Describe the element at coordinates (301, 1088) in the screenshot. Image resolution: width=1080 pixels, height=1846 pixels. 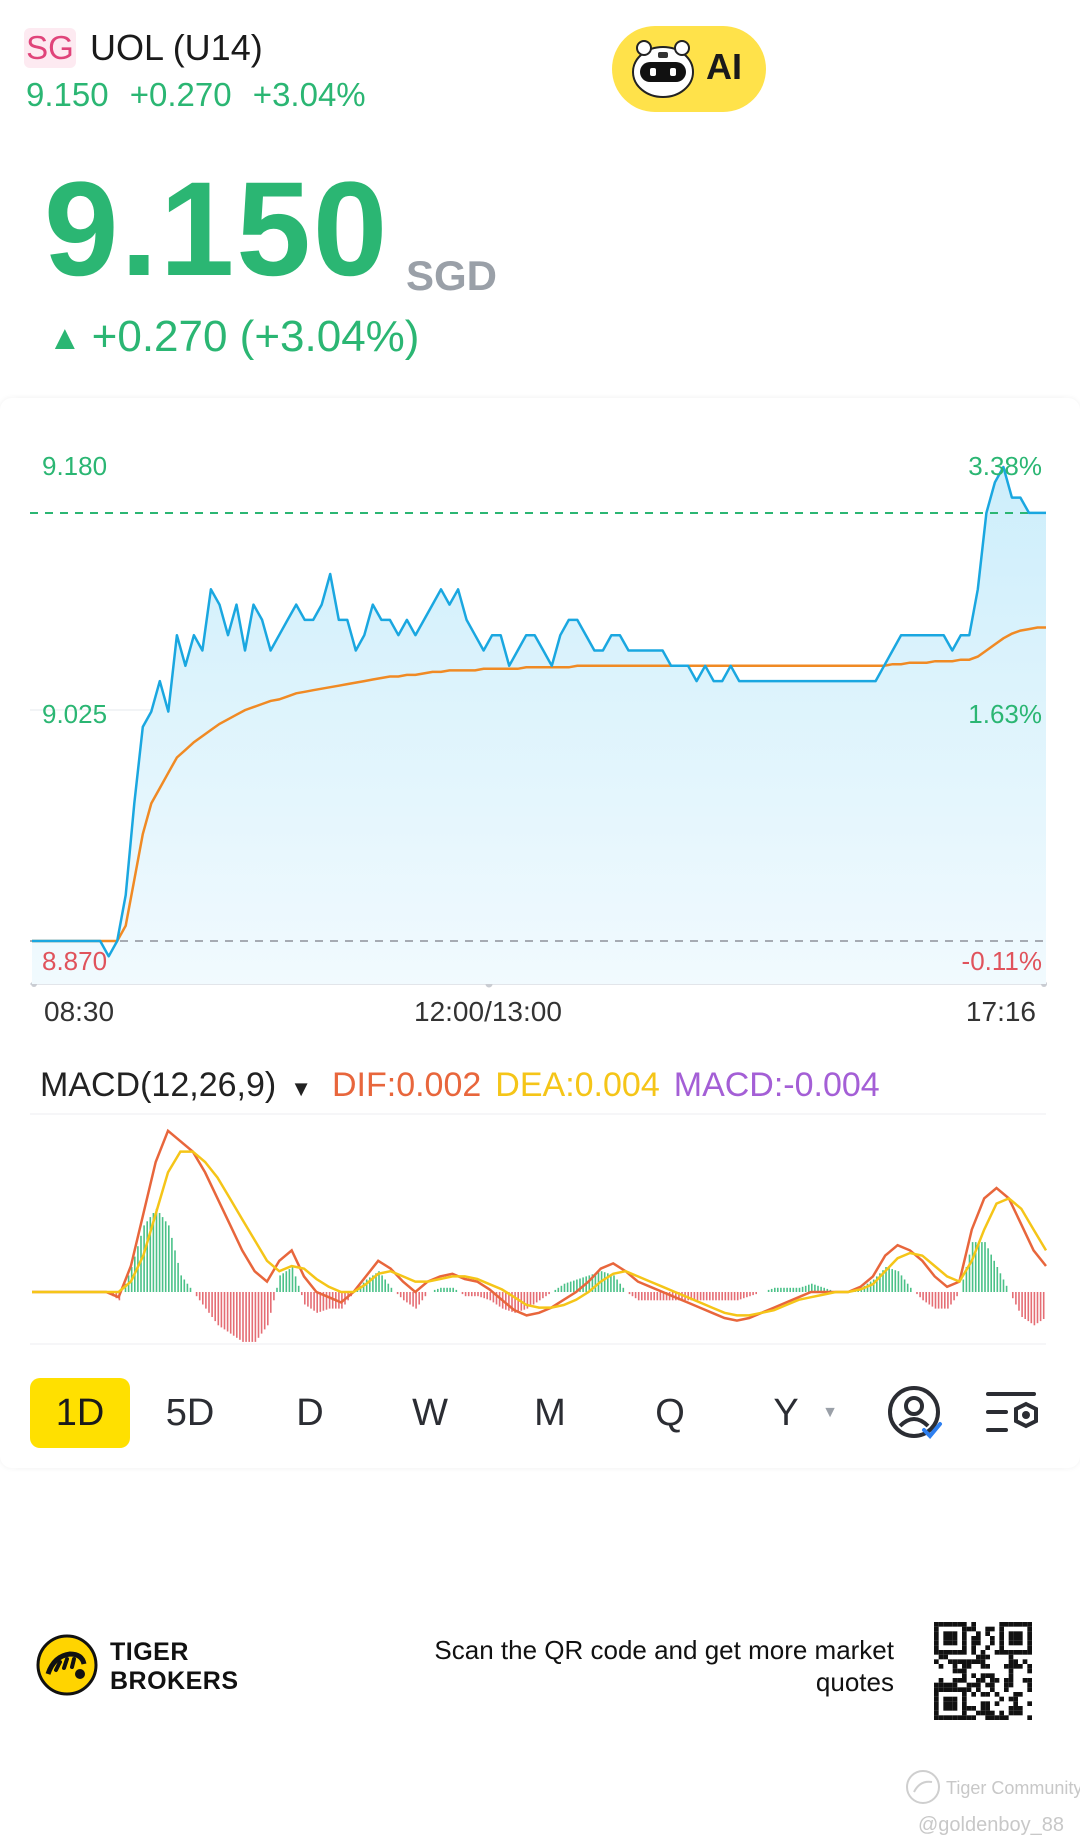
I see `dropdown-caret-icon: ▼` at that location.